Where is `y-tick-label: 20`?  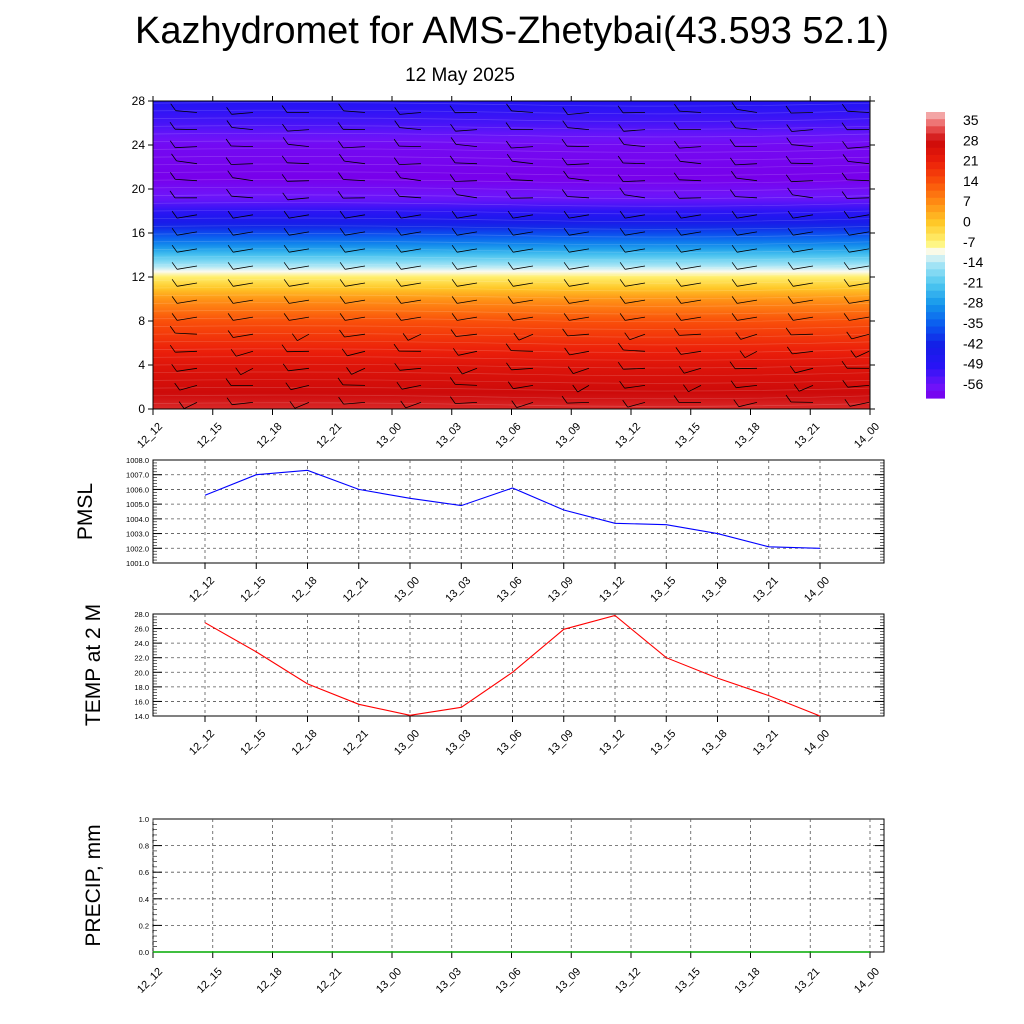 y-tick-label: 20 is located at coordinates (139, 189).